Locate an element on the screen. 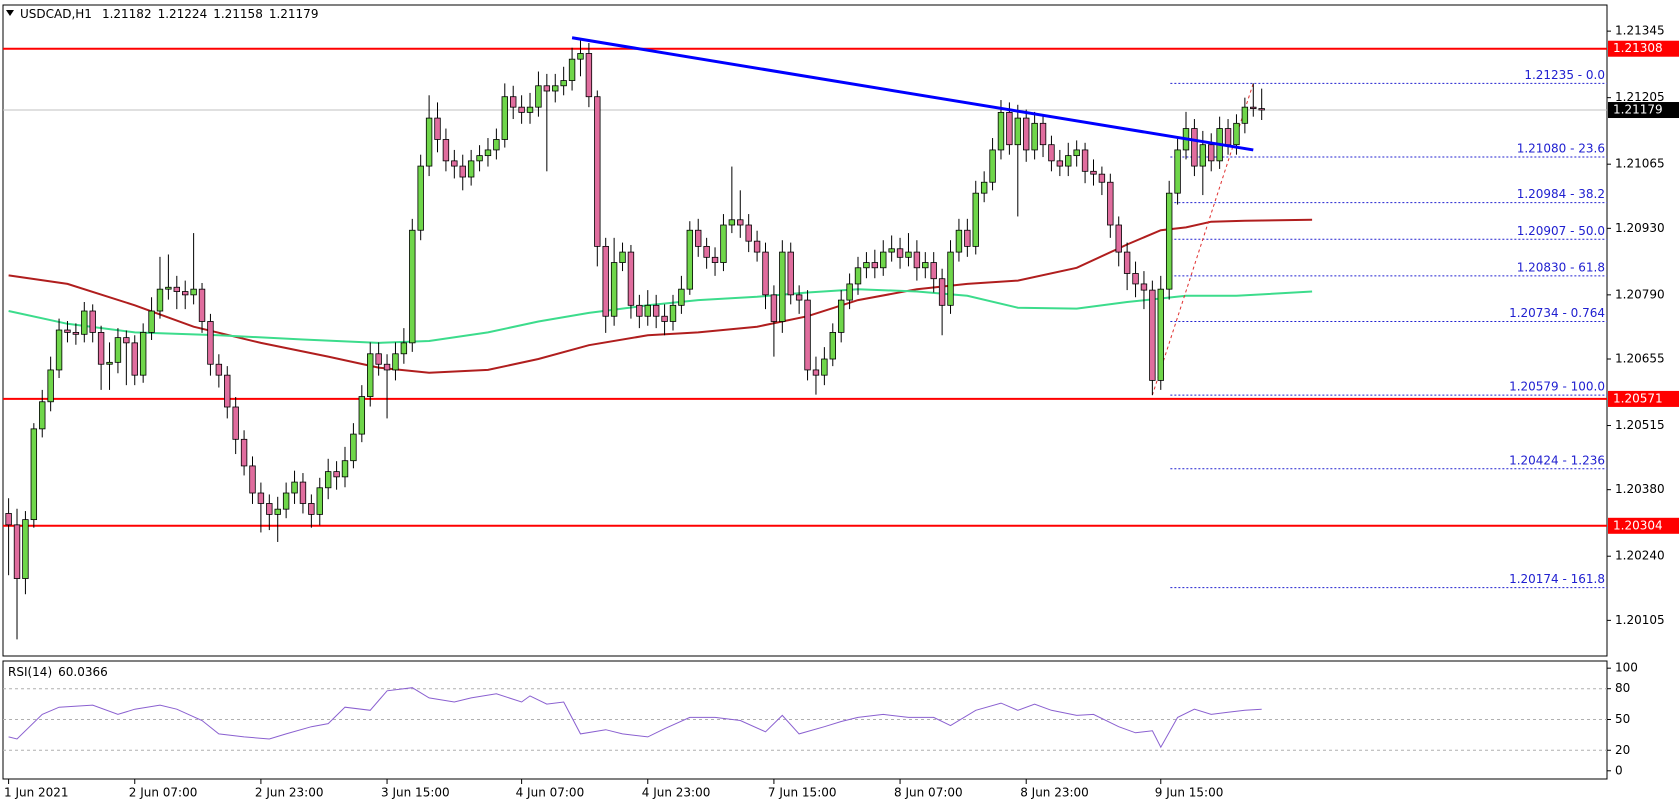  fib-label: 1.20579 - 100.0 is located at coordinates (1557, 387).